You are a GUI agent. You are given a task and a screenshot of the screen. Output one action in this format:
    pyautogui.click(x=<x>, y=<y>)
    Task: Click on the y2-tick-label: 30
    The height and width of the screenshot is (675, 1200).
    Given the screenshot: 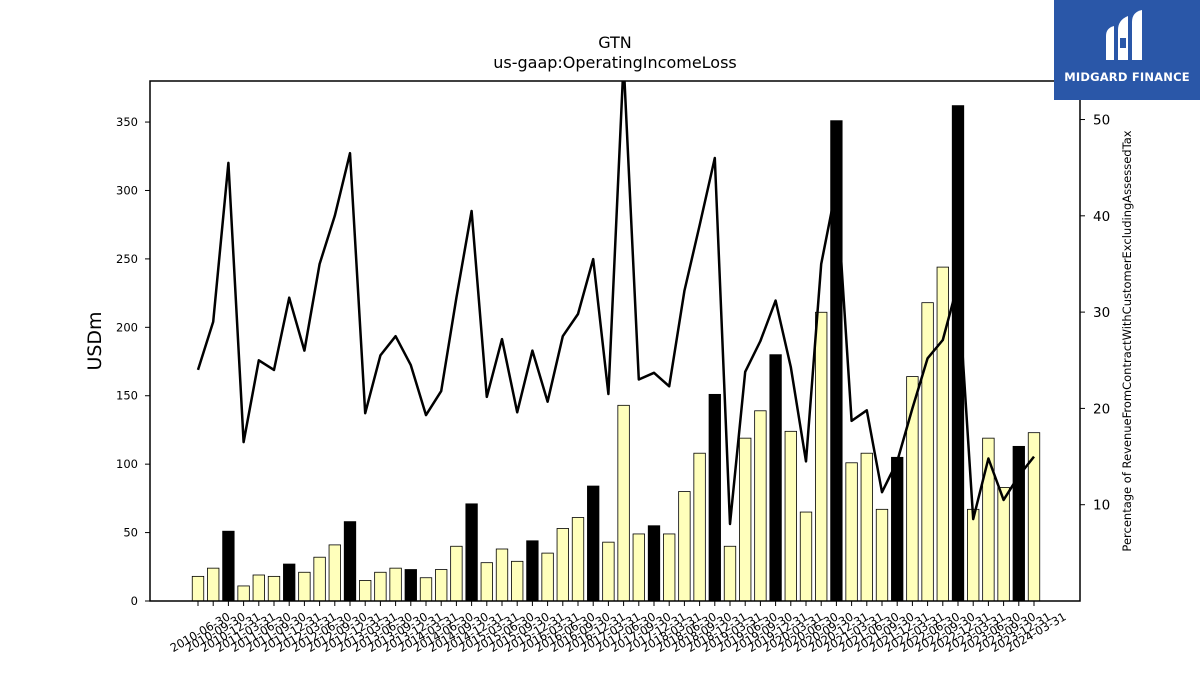 What is the action you would take?
    pyautogui.click(x=1101, y=313)
    